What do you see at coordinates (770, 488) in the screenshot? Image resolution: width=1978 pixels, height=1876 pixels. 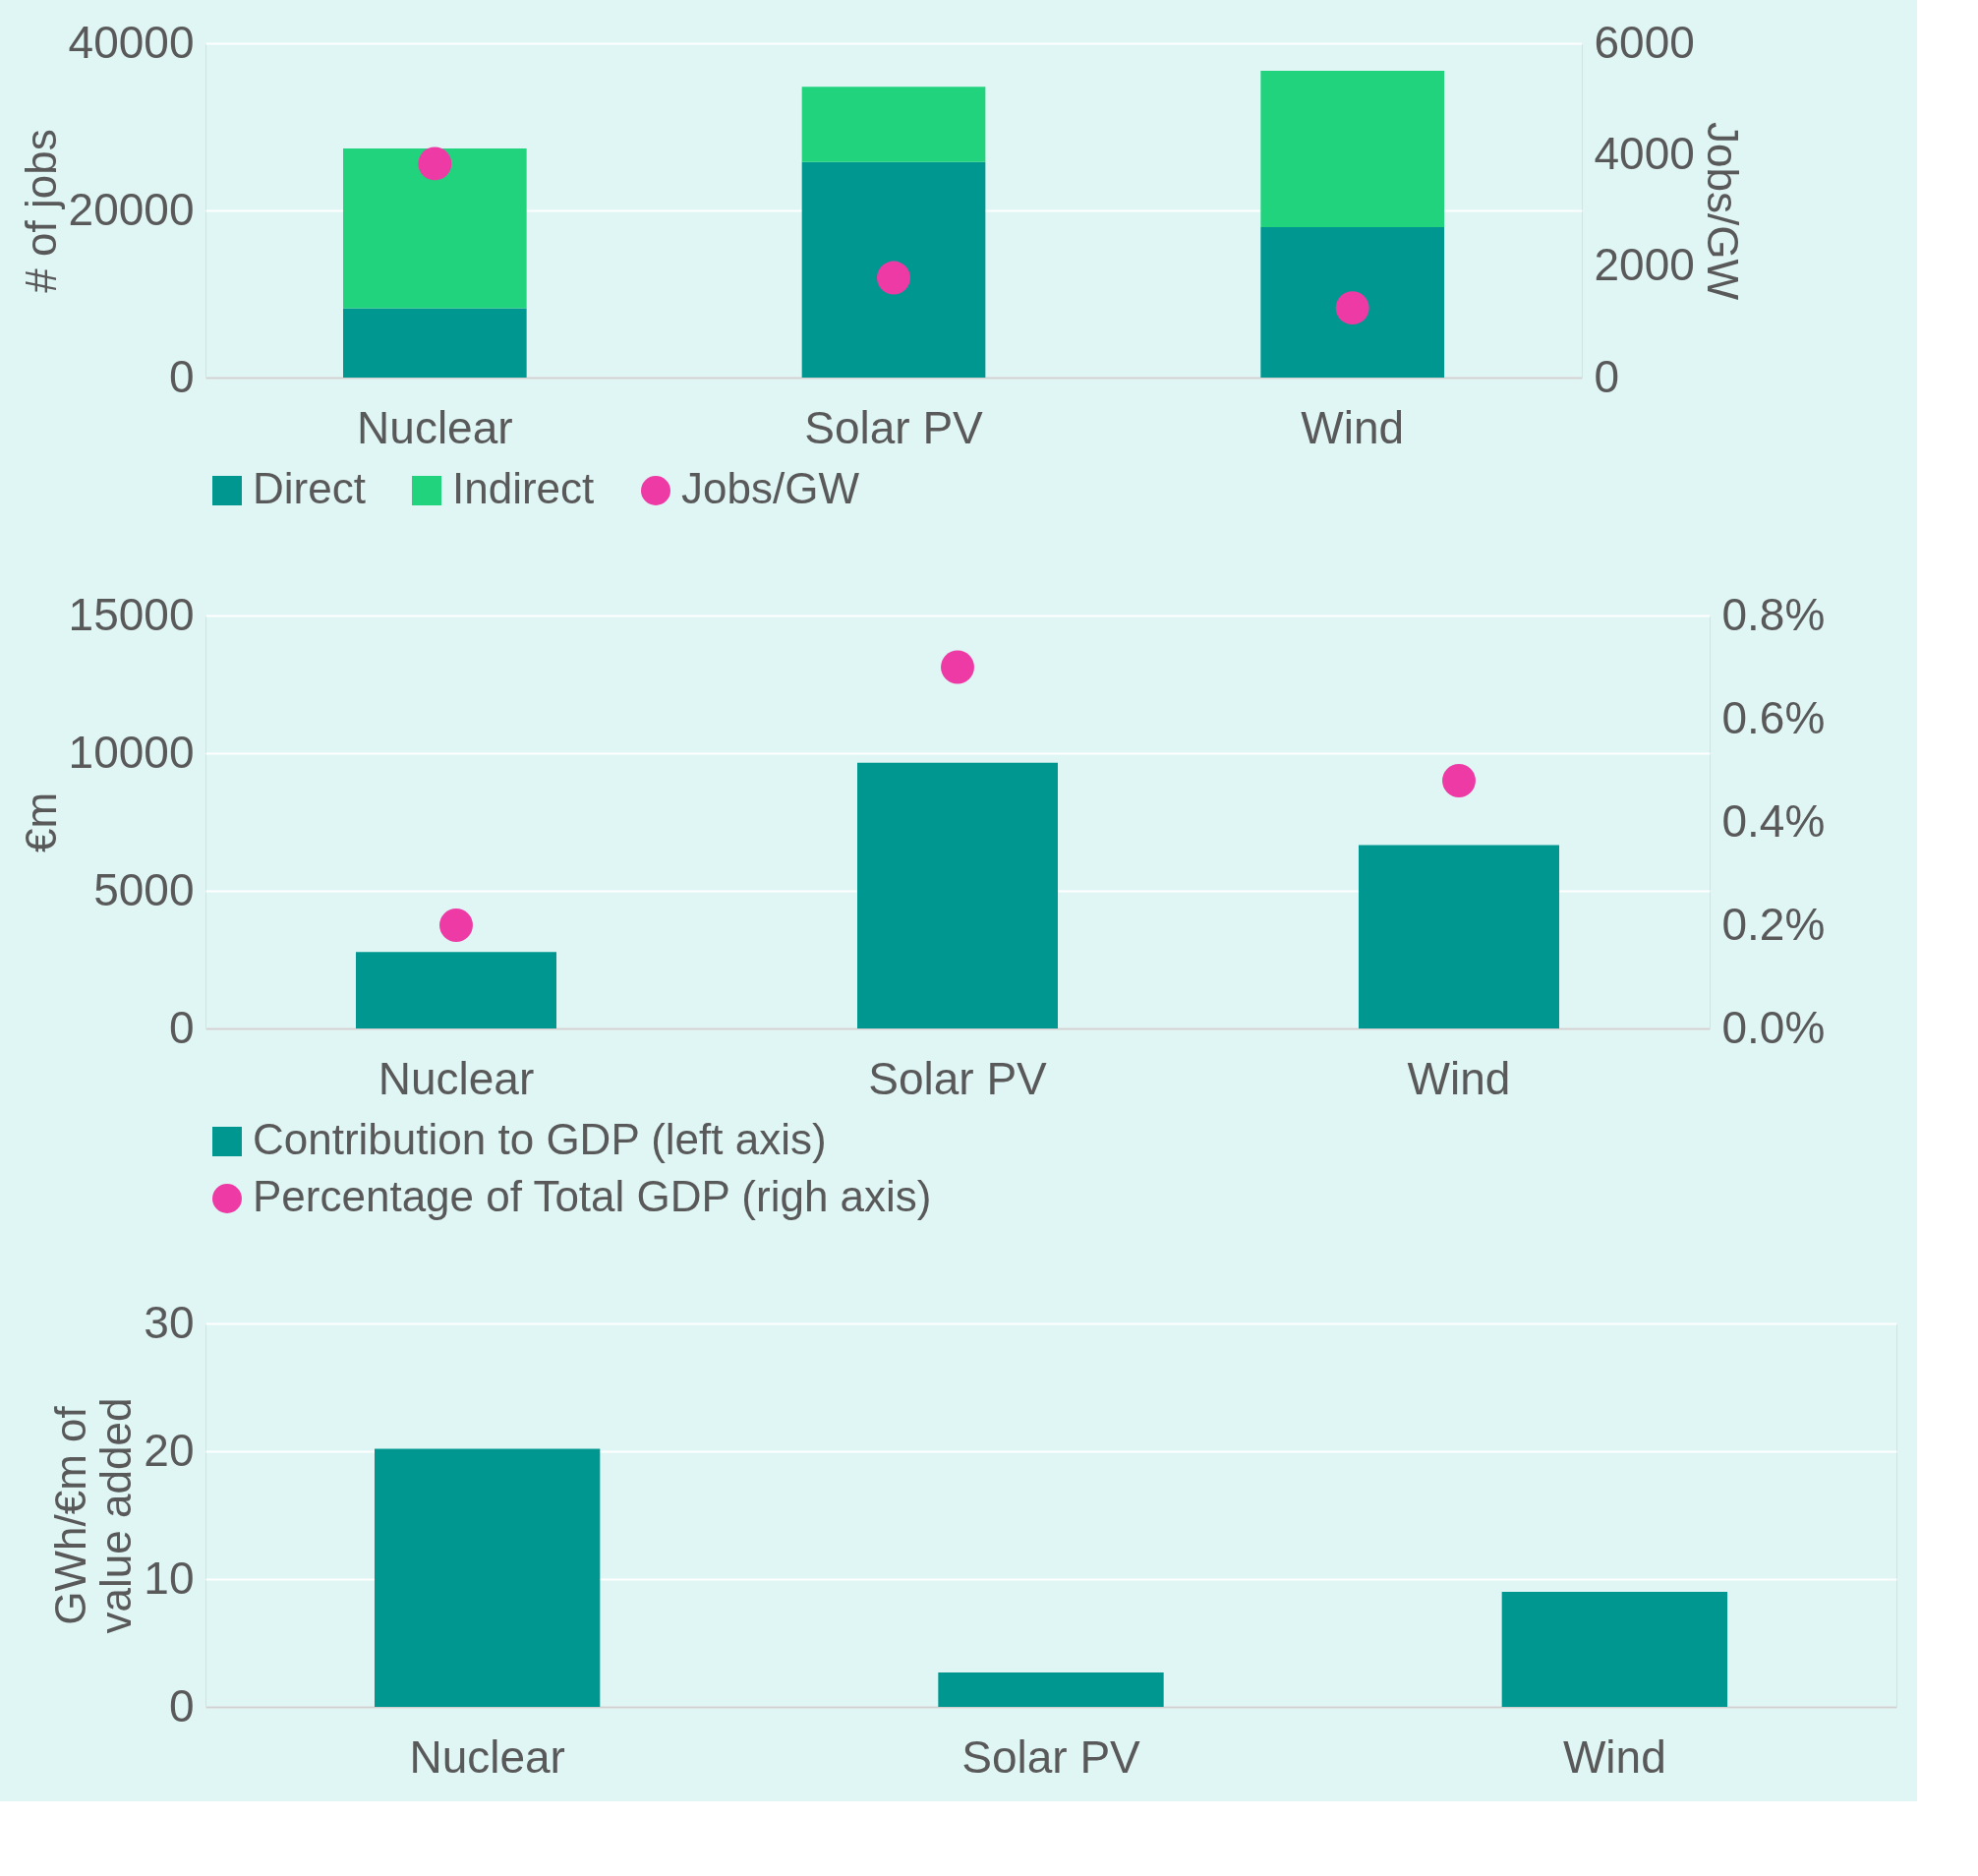 I see `legend-label: Jobs/GW` at bounding box center [770, 488].